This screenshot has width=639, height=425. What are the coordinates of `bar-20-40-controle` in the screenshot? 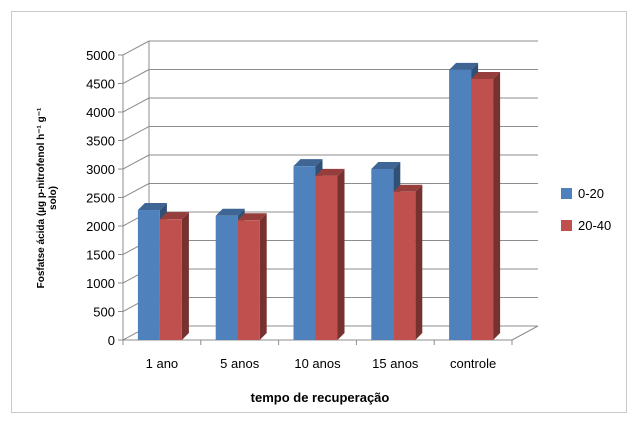 It's located at (486, 205).